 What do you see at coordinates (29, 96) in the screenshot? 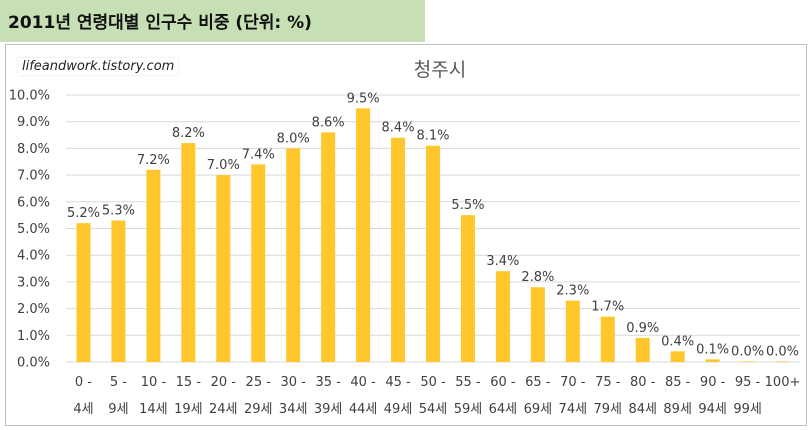
I see `y-tick-label: 10.0%` at bounding box center [29, 96].